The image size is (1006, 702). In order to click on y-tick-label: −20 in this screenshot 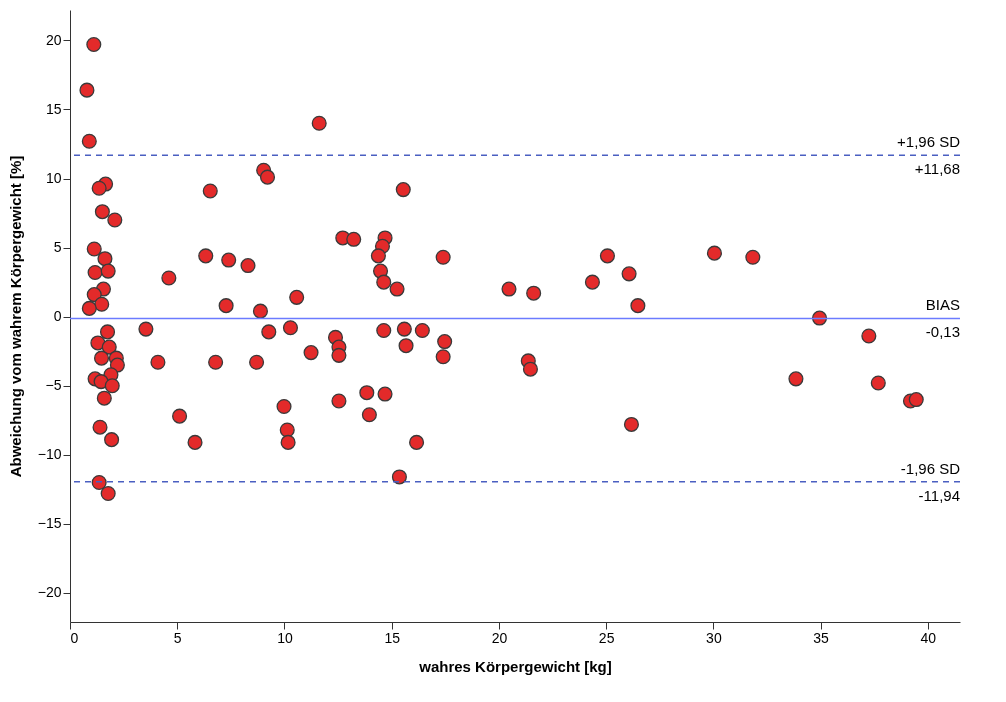, I will do `click(49, 592)`.